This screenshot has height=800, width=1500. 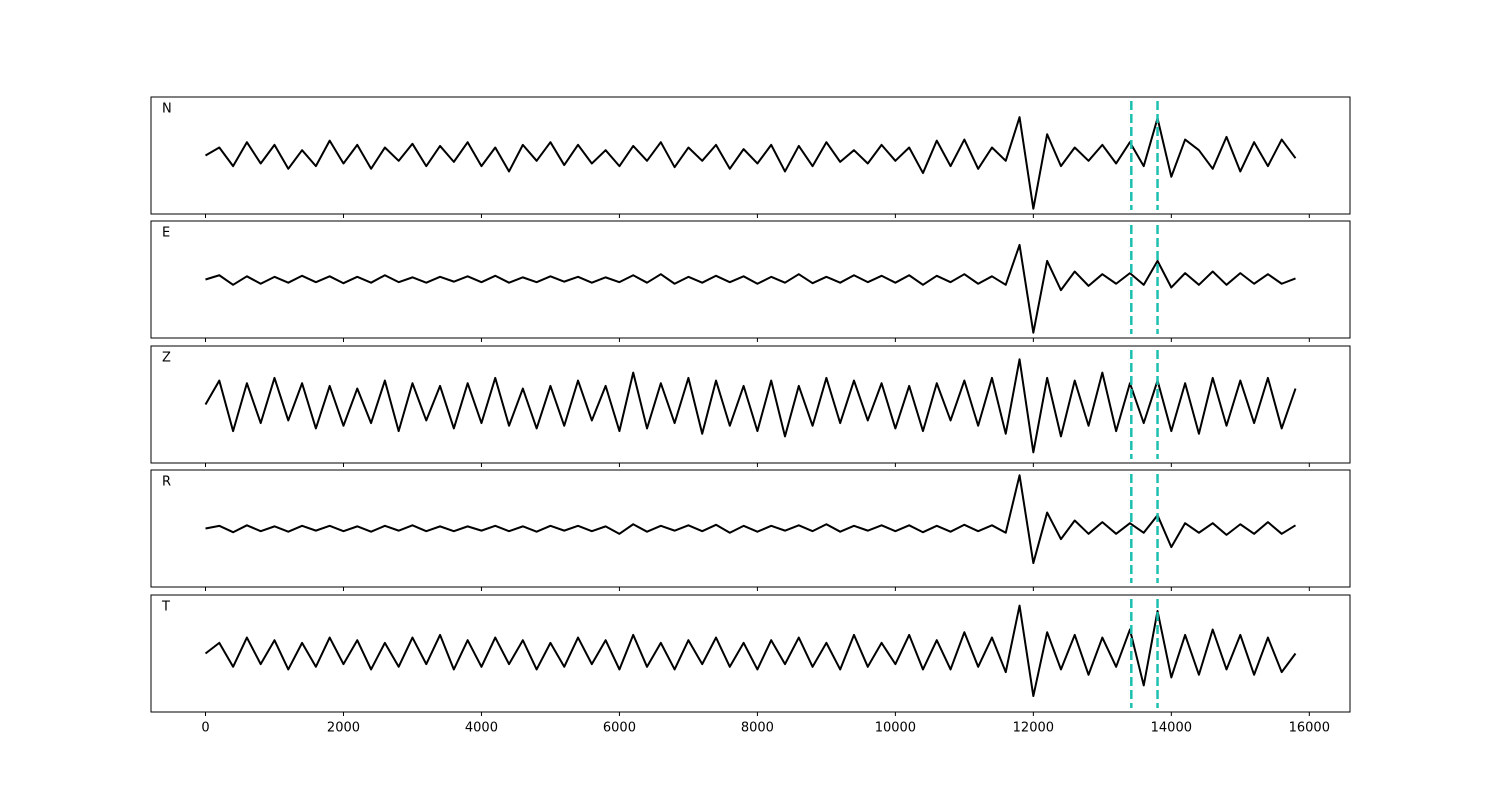 I want to click on x-tick-label: 10000, so click(x=895, y=728).